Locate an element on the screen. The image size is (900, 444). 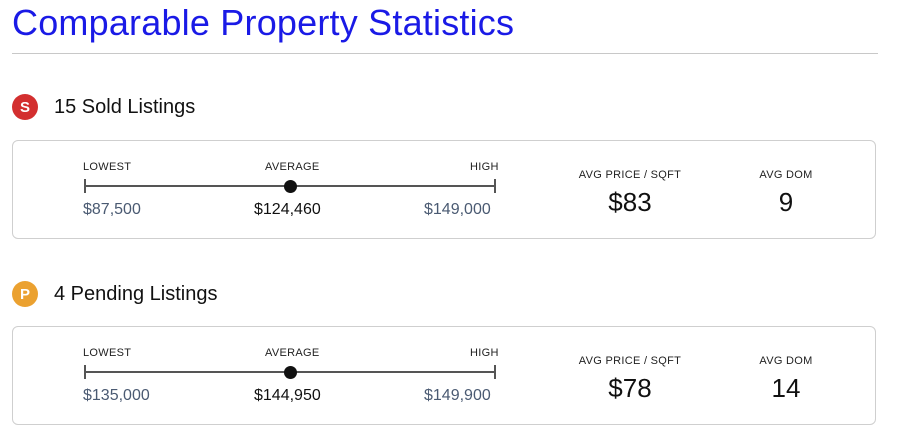
pending-section-header: P 4 Pending Listings is located at coordinates (114, 294).